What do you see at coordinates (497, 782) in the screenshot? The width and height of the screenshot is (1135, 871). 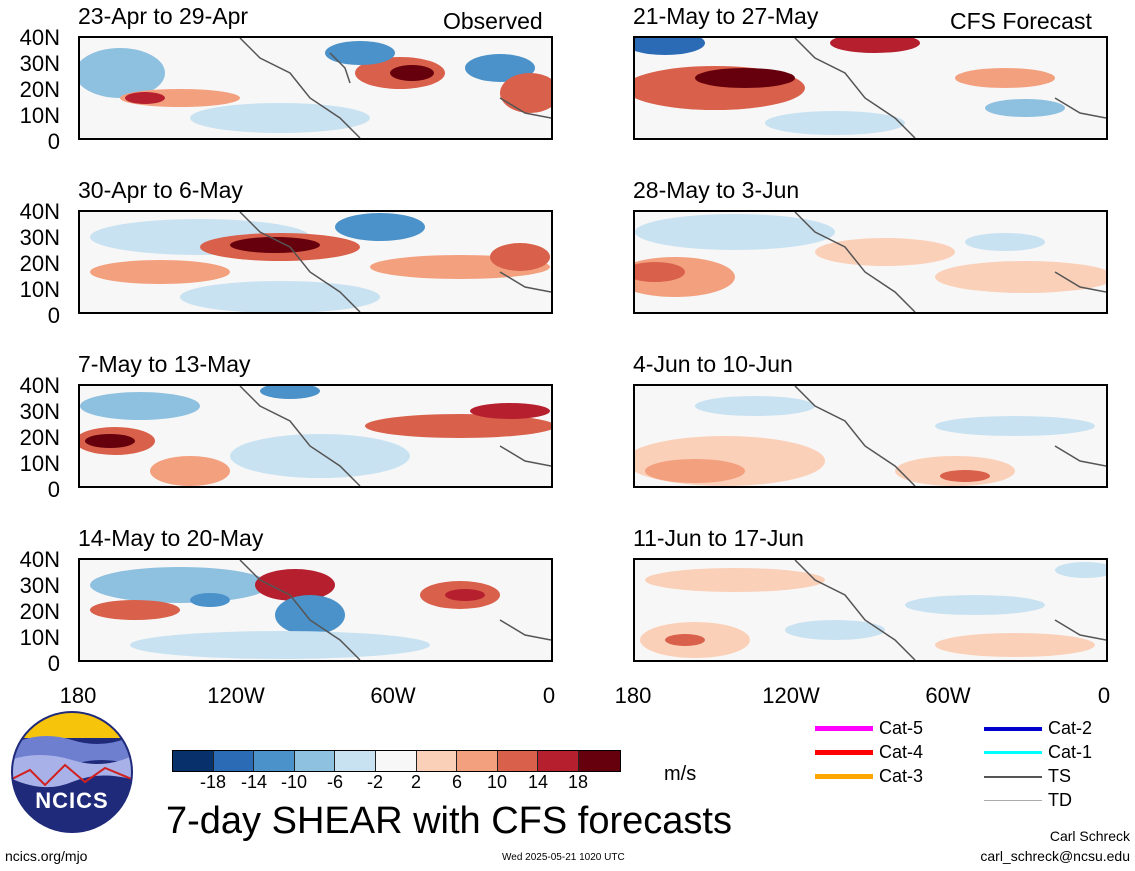 I see `colorbar-label: 10` at bounding box center [497, 782].